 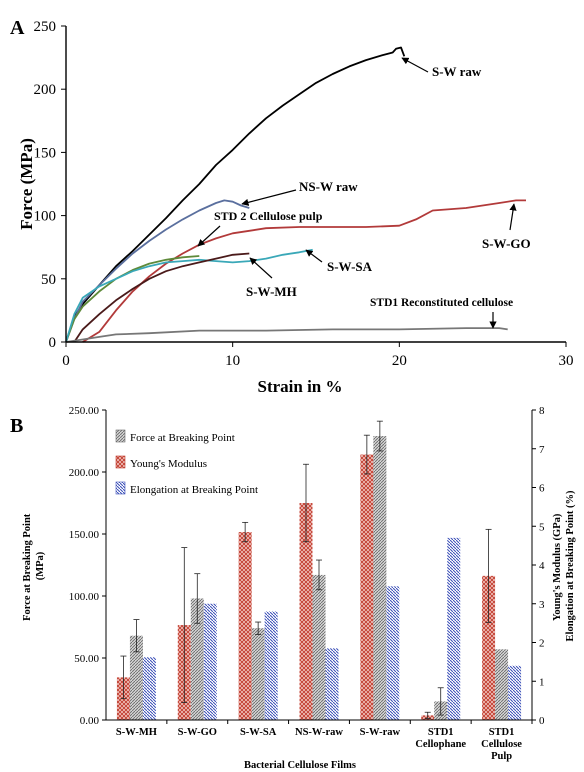 I want to click on annotation-s-w-mh: S-W-MH, so click(x=271, y=291).